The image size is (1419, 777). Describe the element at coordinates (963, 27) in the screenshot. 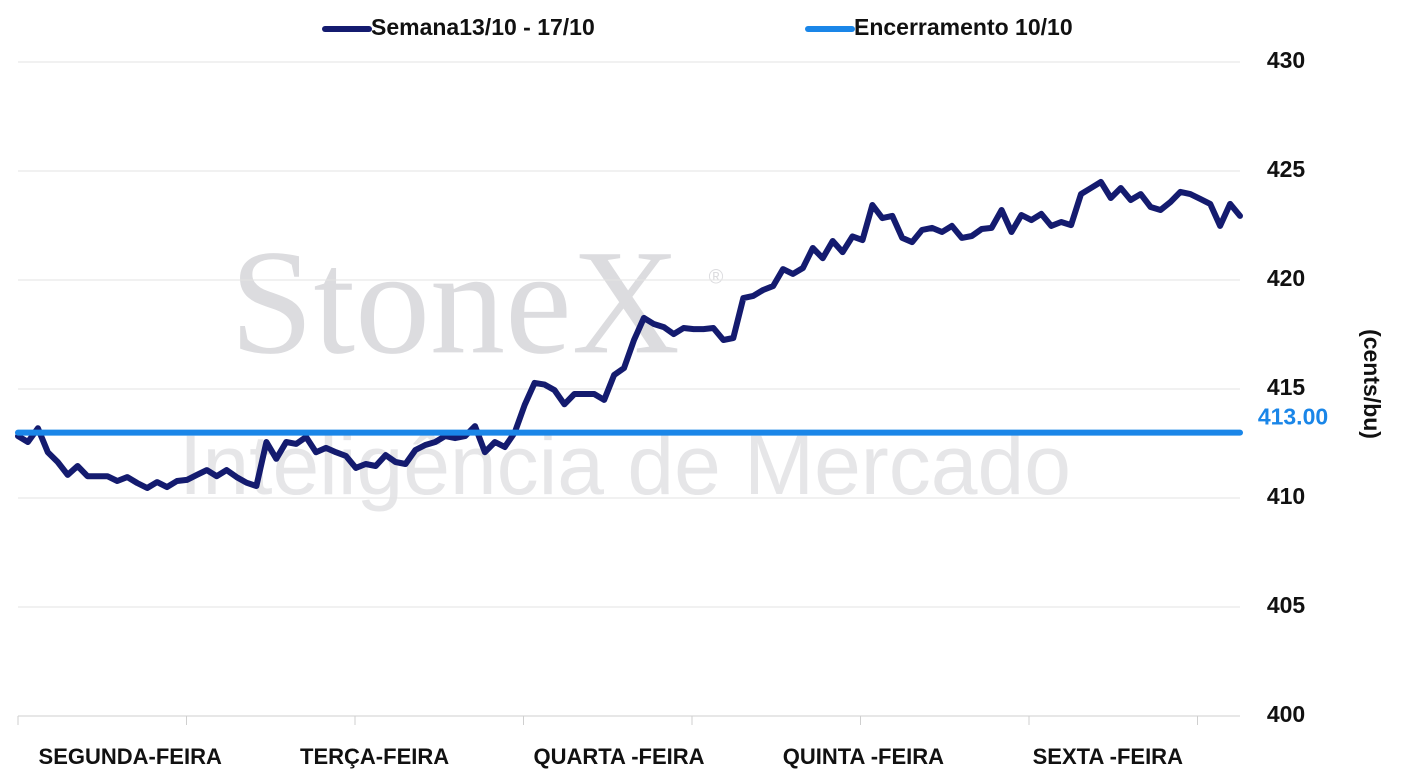

I see `legend-label: Encerramento 10/10` at that location.